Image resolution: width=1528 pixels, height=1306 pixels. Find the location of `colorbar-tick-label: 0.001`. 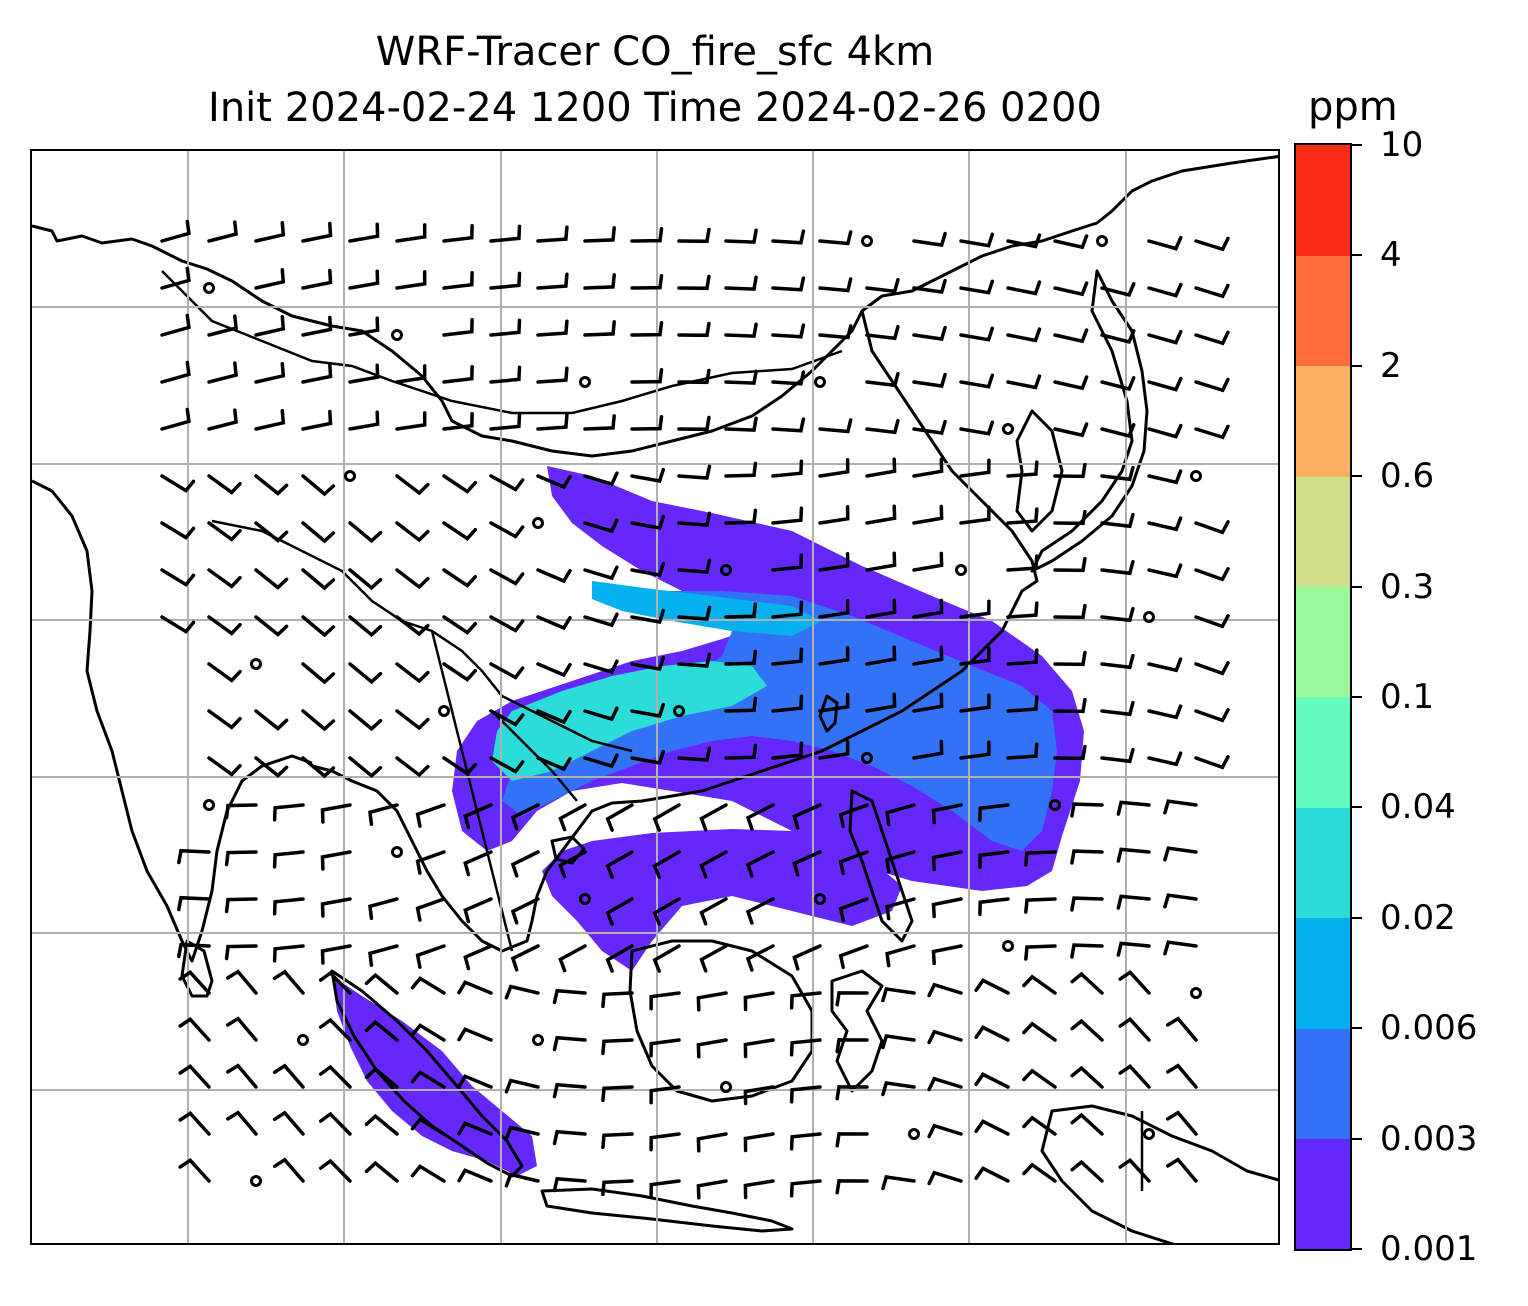

colorbar-tick-label: 0.001 is located at coordinates (1429, 1249).